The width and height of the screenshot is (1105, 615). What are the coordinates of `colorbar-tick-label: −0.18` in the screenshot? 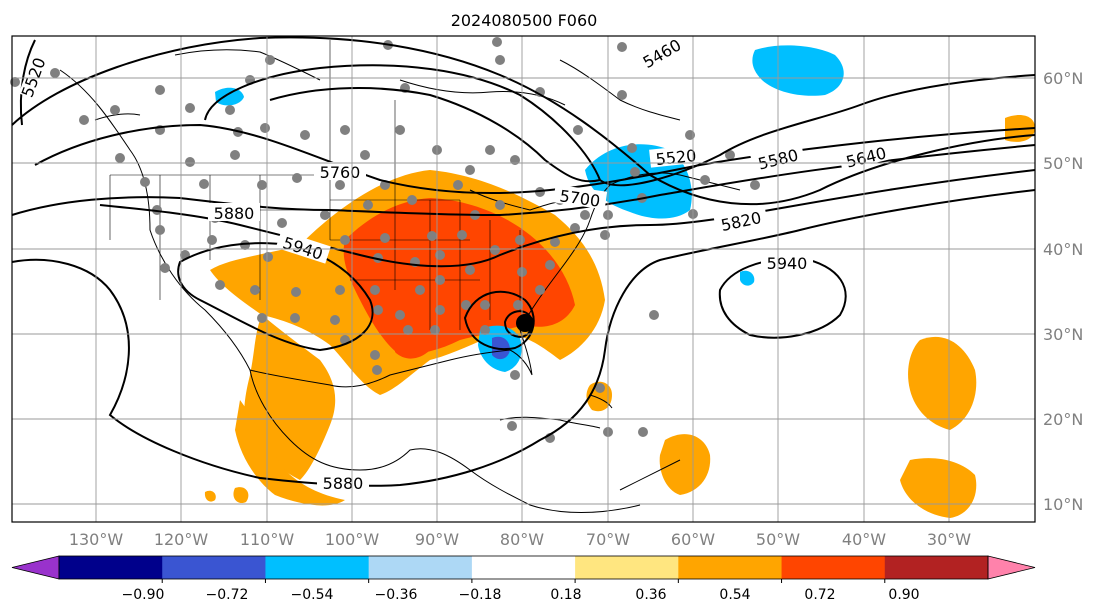 It's located at (480, 595).